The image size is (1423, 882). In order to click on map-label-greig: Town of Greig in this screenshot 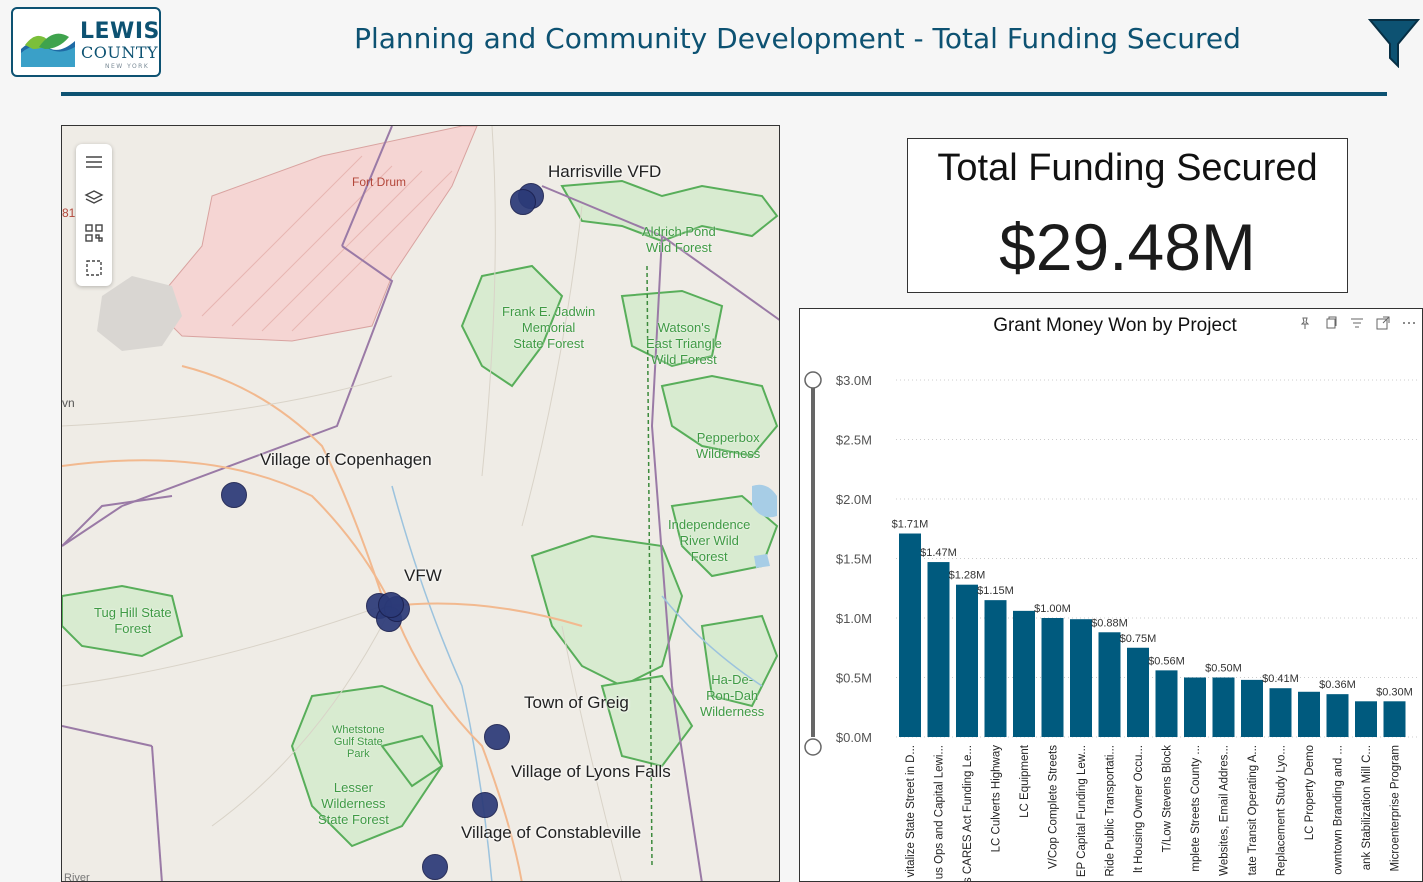, I will do `click(576, 702)`.